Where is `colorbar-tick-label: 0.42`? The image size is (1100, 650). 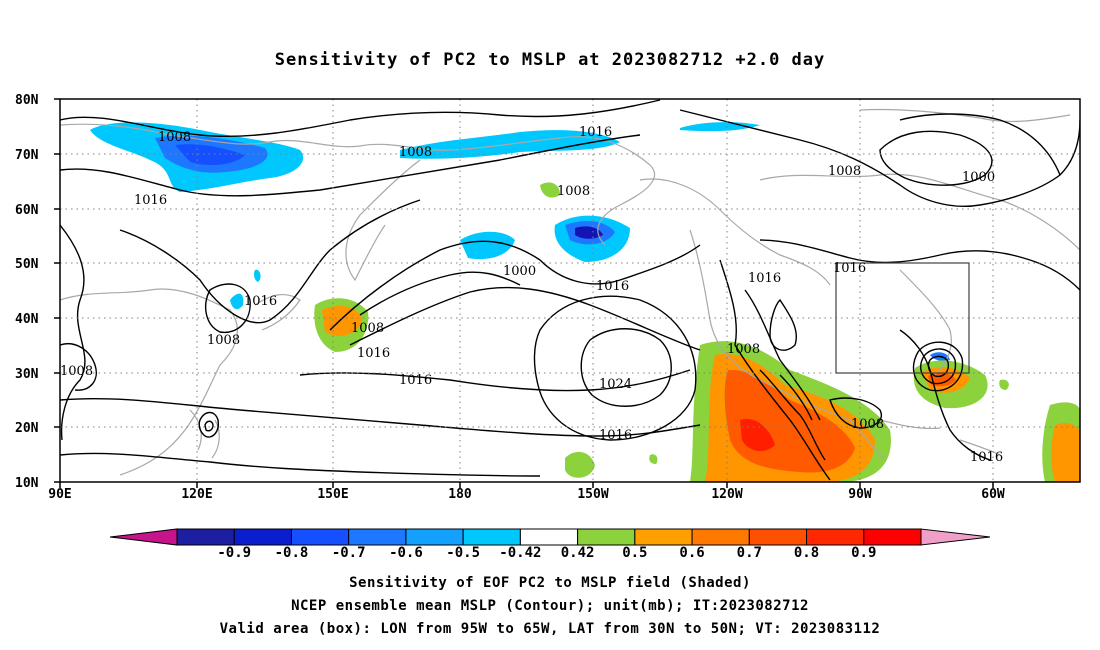
colorbar-tick-label: 0.42 is located at coordinates (578, 553).